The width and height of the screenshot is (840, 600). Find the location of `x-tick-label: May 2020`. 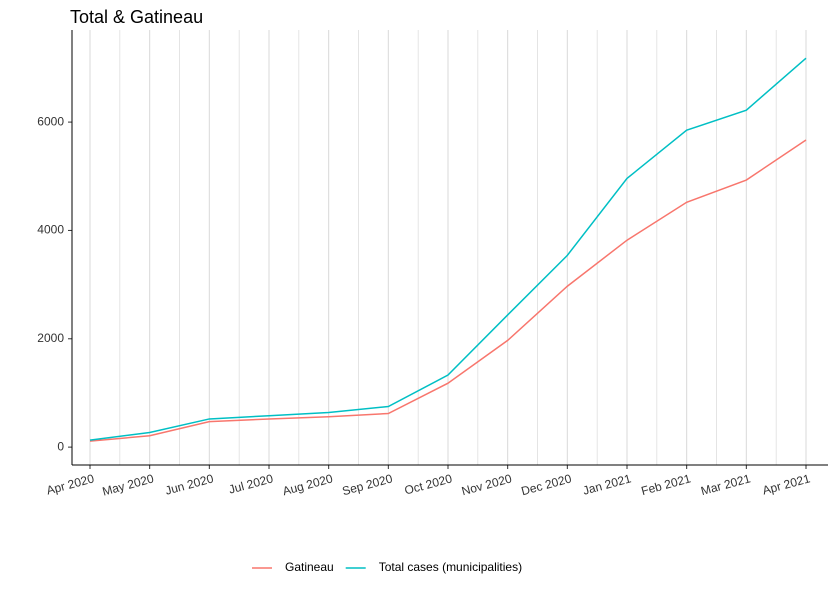

x-tick-label: May 2020 is located at coordinates (128, 484).